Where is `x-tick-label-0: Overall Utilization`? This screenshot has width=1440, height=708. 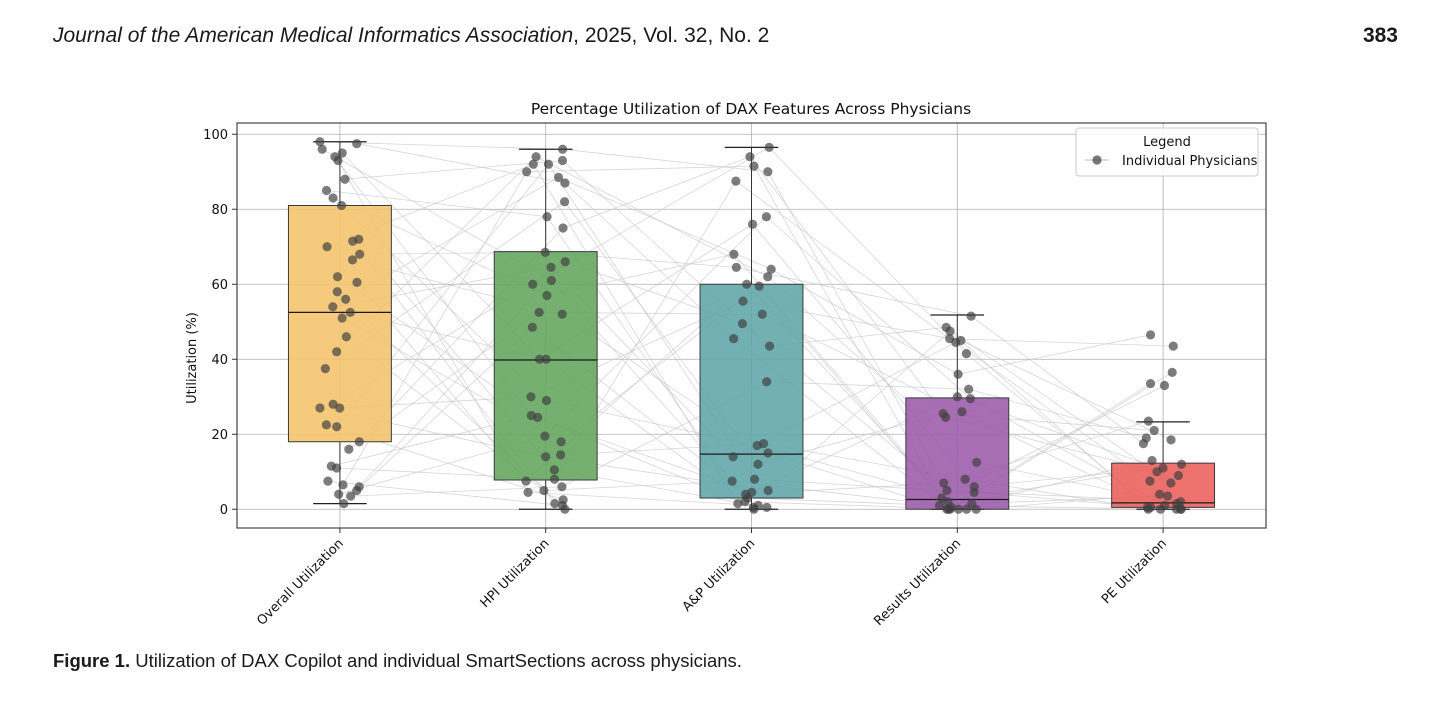
x-tick-label-0: Overall Utilization is located at coordinates (300, 582).